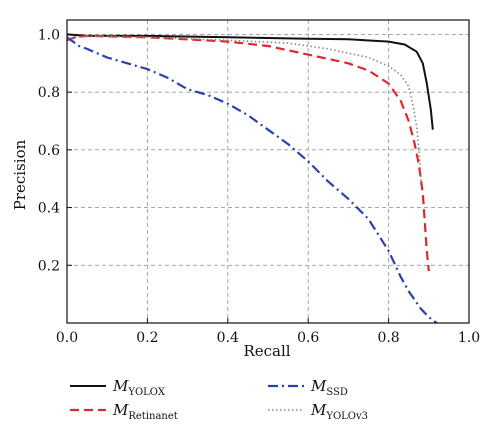 The height and width of the screenshot is (438, 500). I want to click on legend-item-retinanet: MRetinanet, so click(124, 411).